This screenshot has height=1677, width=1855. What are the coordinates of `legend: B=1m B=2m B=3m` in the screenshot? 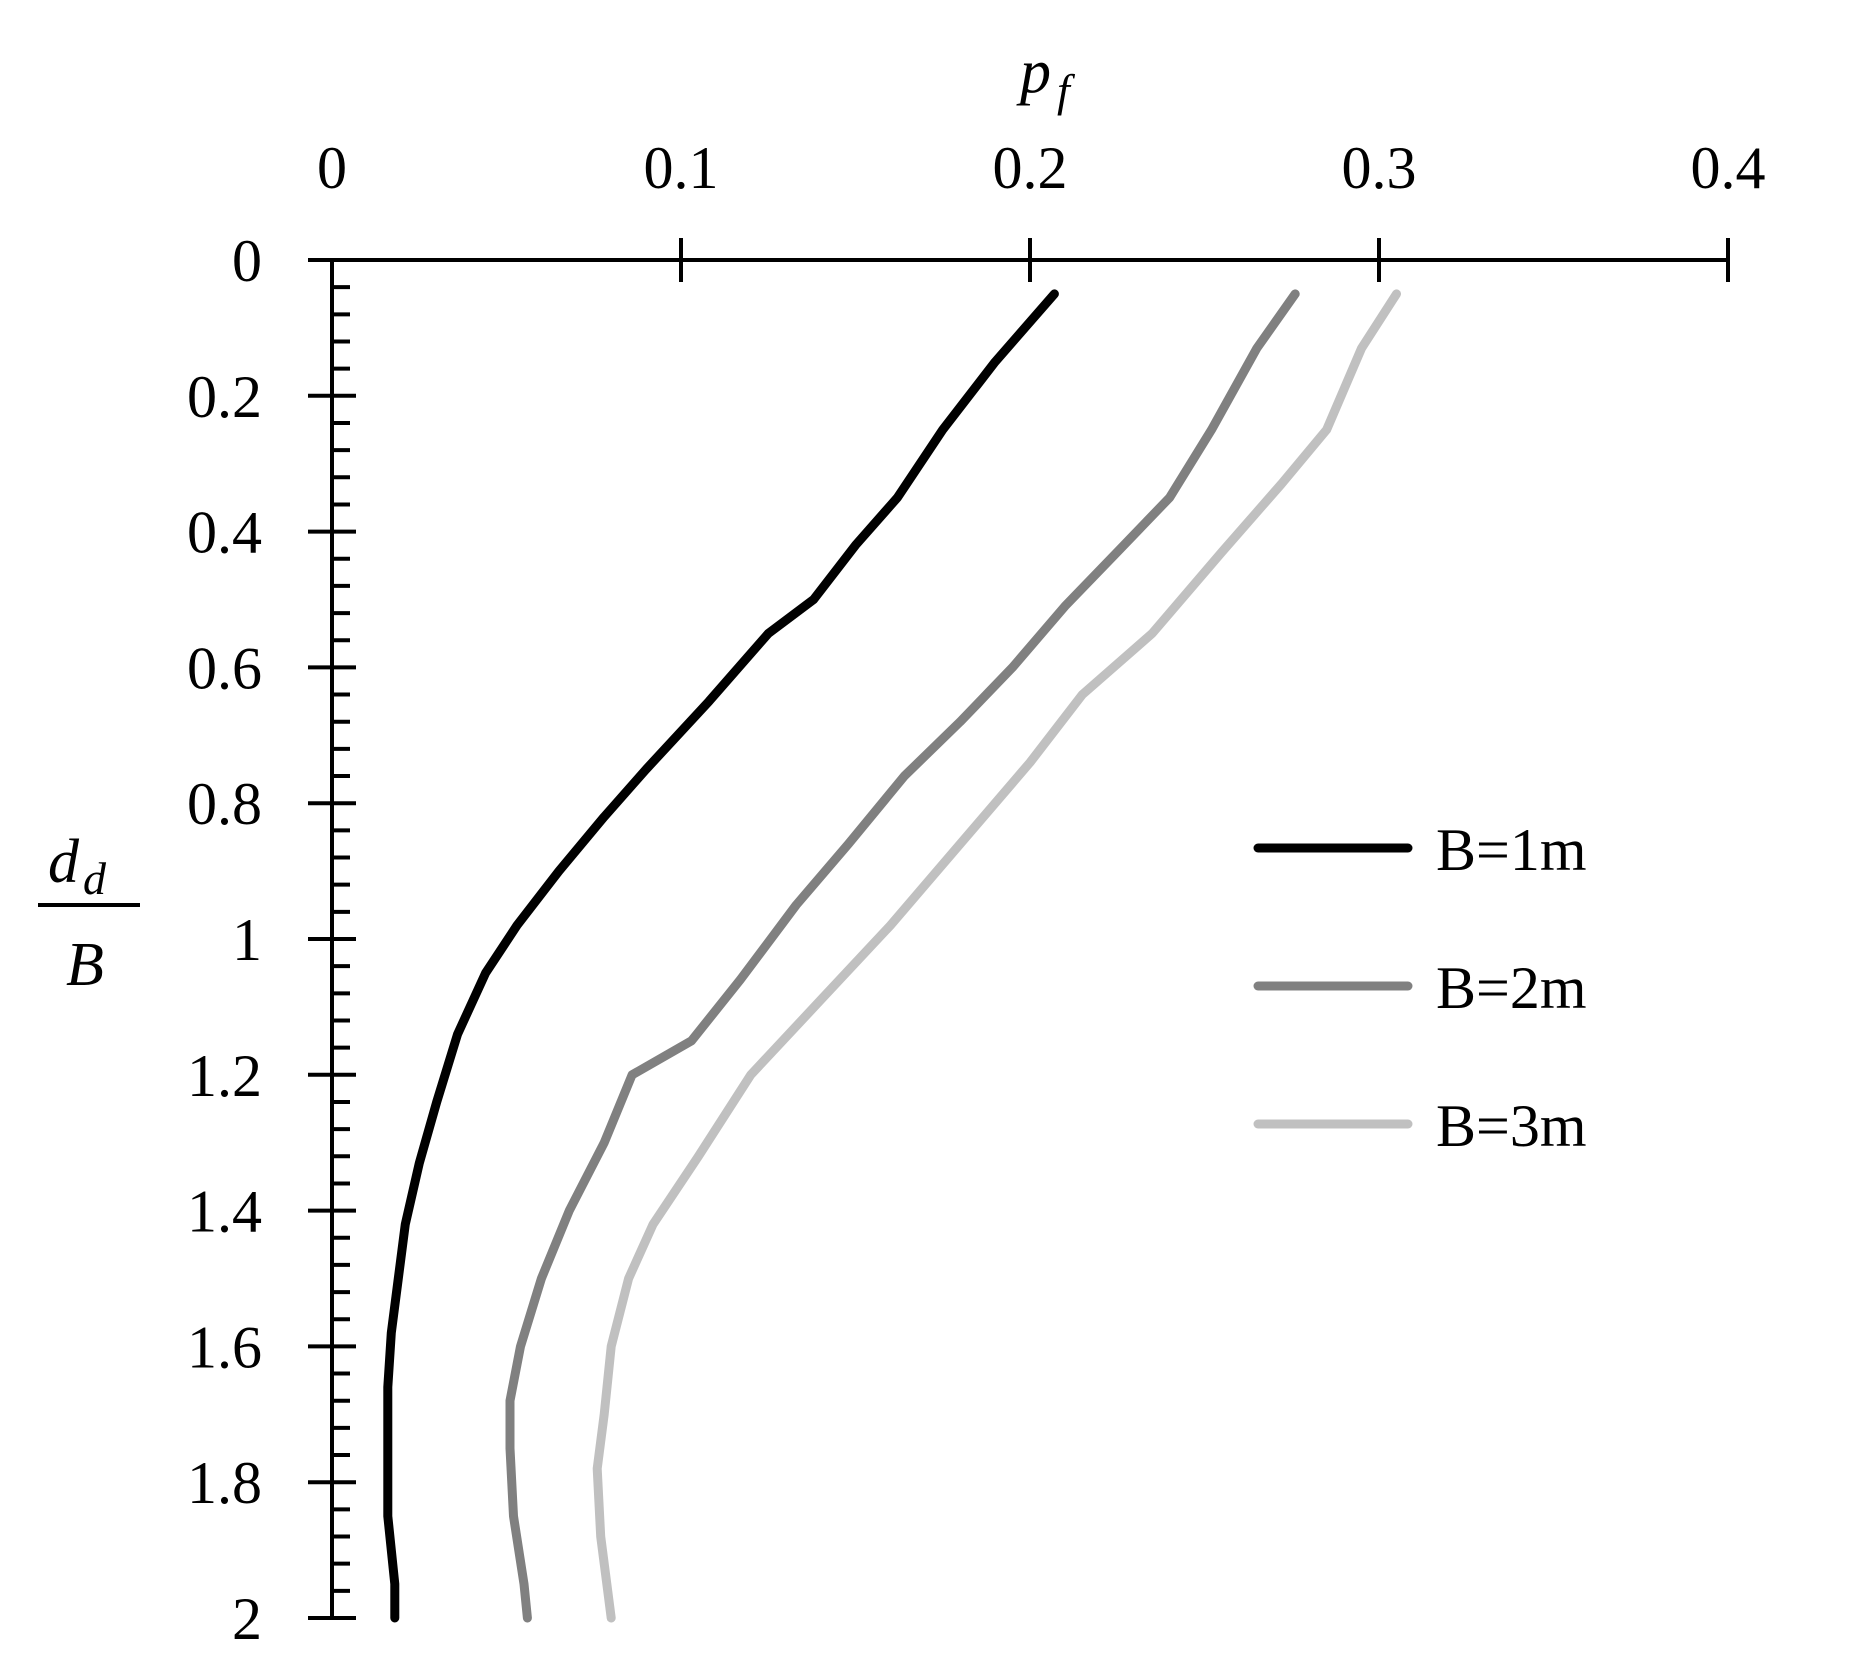 It's located at (1420, 988).